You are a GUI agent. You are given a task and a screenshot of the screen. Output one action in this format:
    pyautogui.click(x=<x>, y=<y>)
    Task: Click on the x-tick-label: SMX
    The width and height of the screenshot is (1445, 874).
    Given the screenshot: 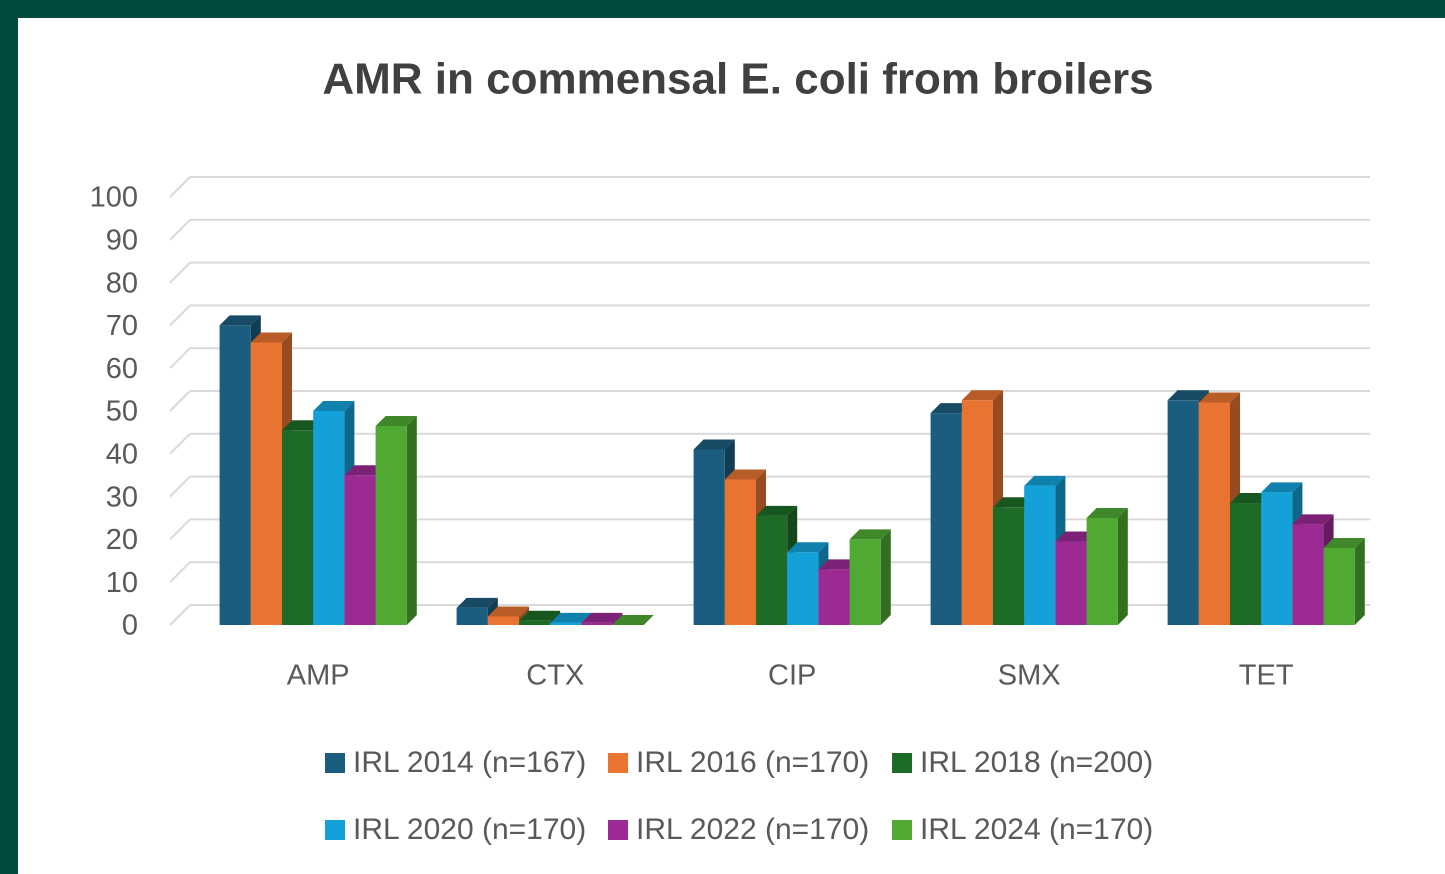 What is the action you would take?
    pyautogui.click(x=1029, y=676)
    